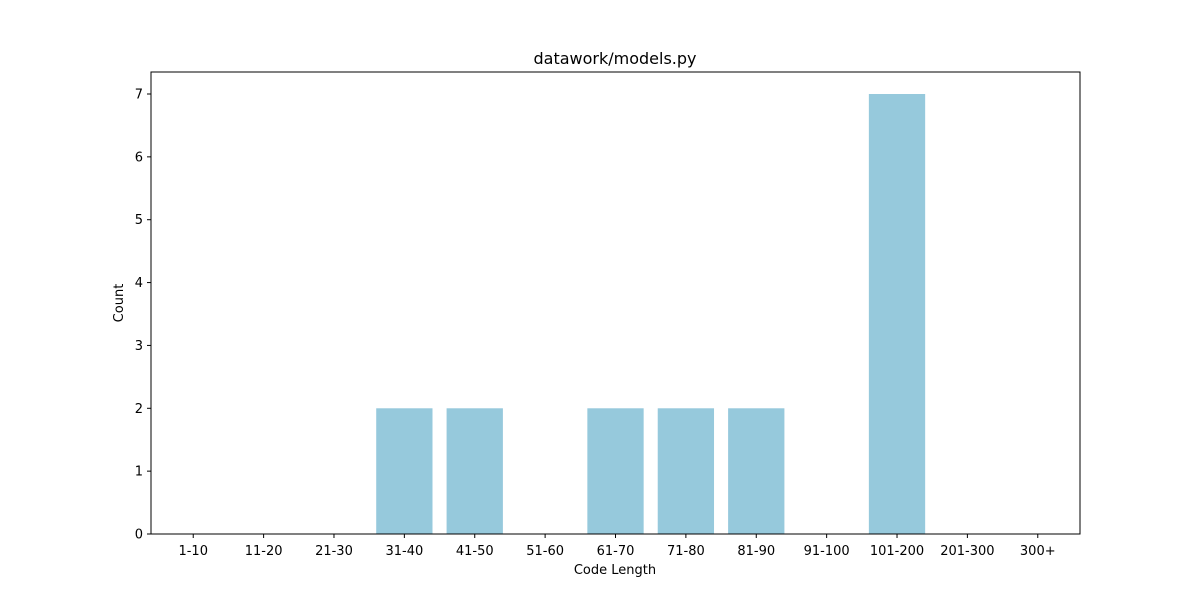 This screenshot has width=1200, height=600. I want to click on x-tick-label: 201-300, so click(967, 551).